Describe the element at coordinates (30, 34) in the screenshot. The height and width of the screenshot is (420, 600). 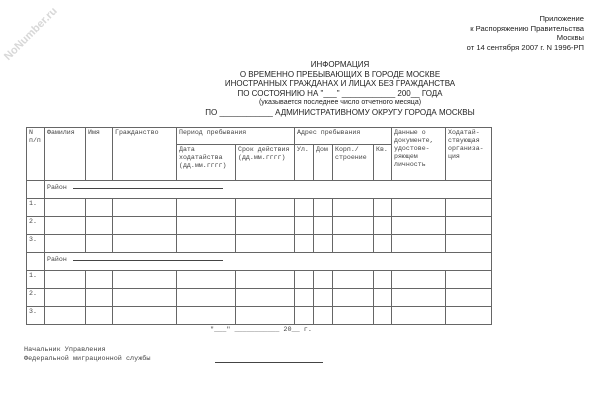
I see `watermark: NoNumber.ru` at that location.